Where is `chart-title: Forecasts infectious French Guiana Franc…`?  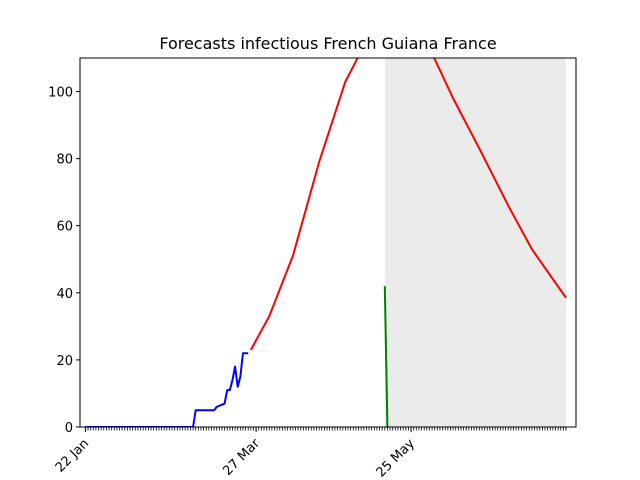 chart-title: Forecasts infectious French Guiana Franc… is located at coordinates (327, 43).